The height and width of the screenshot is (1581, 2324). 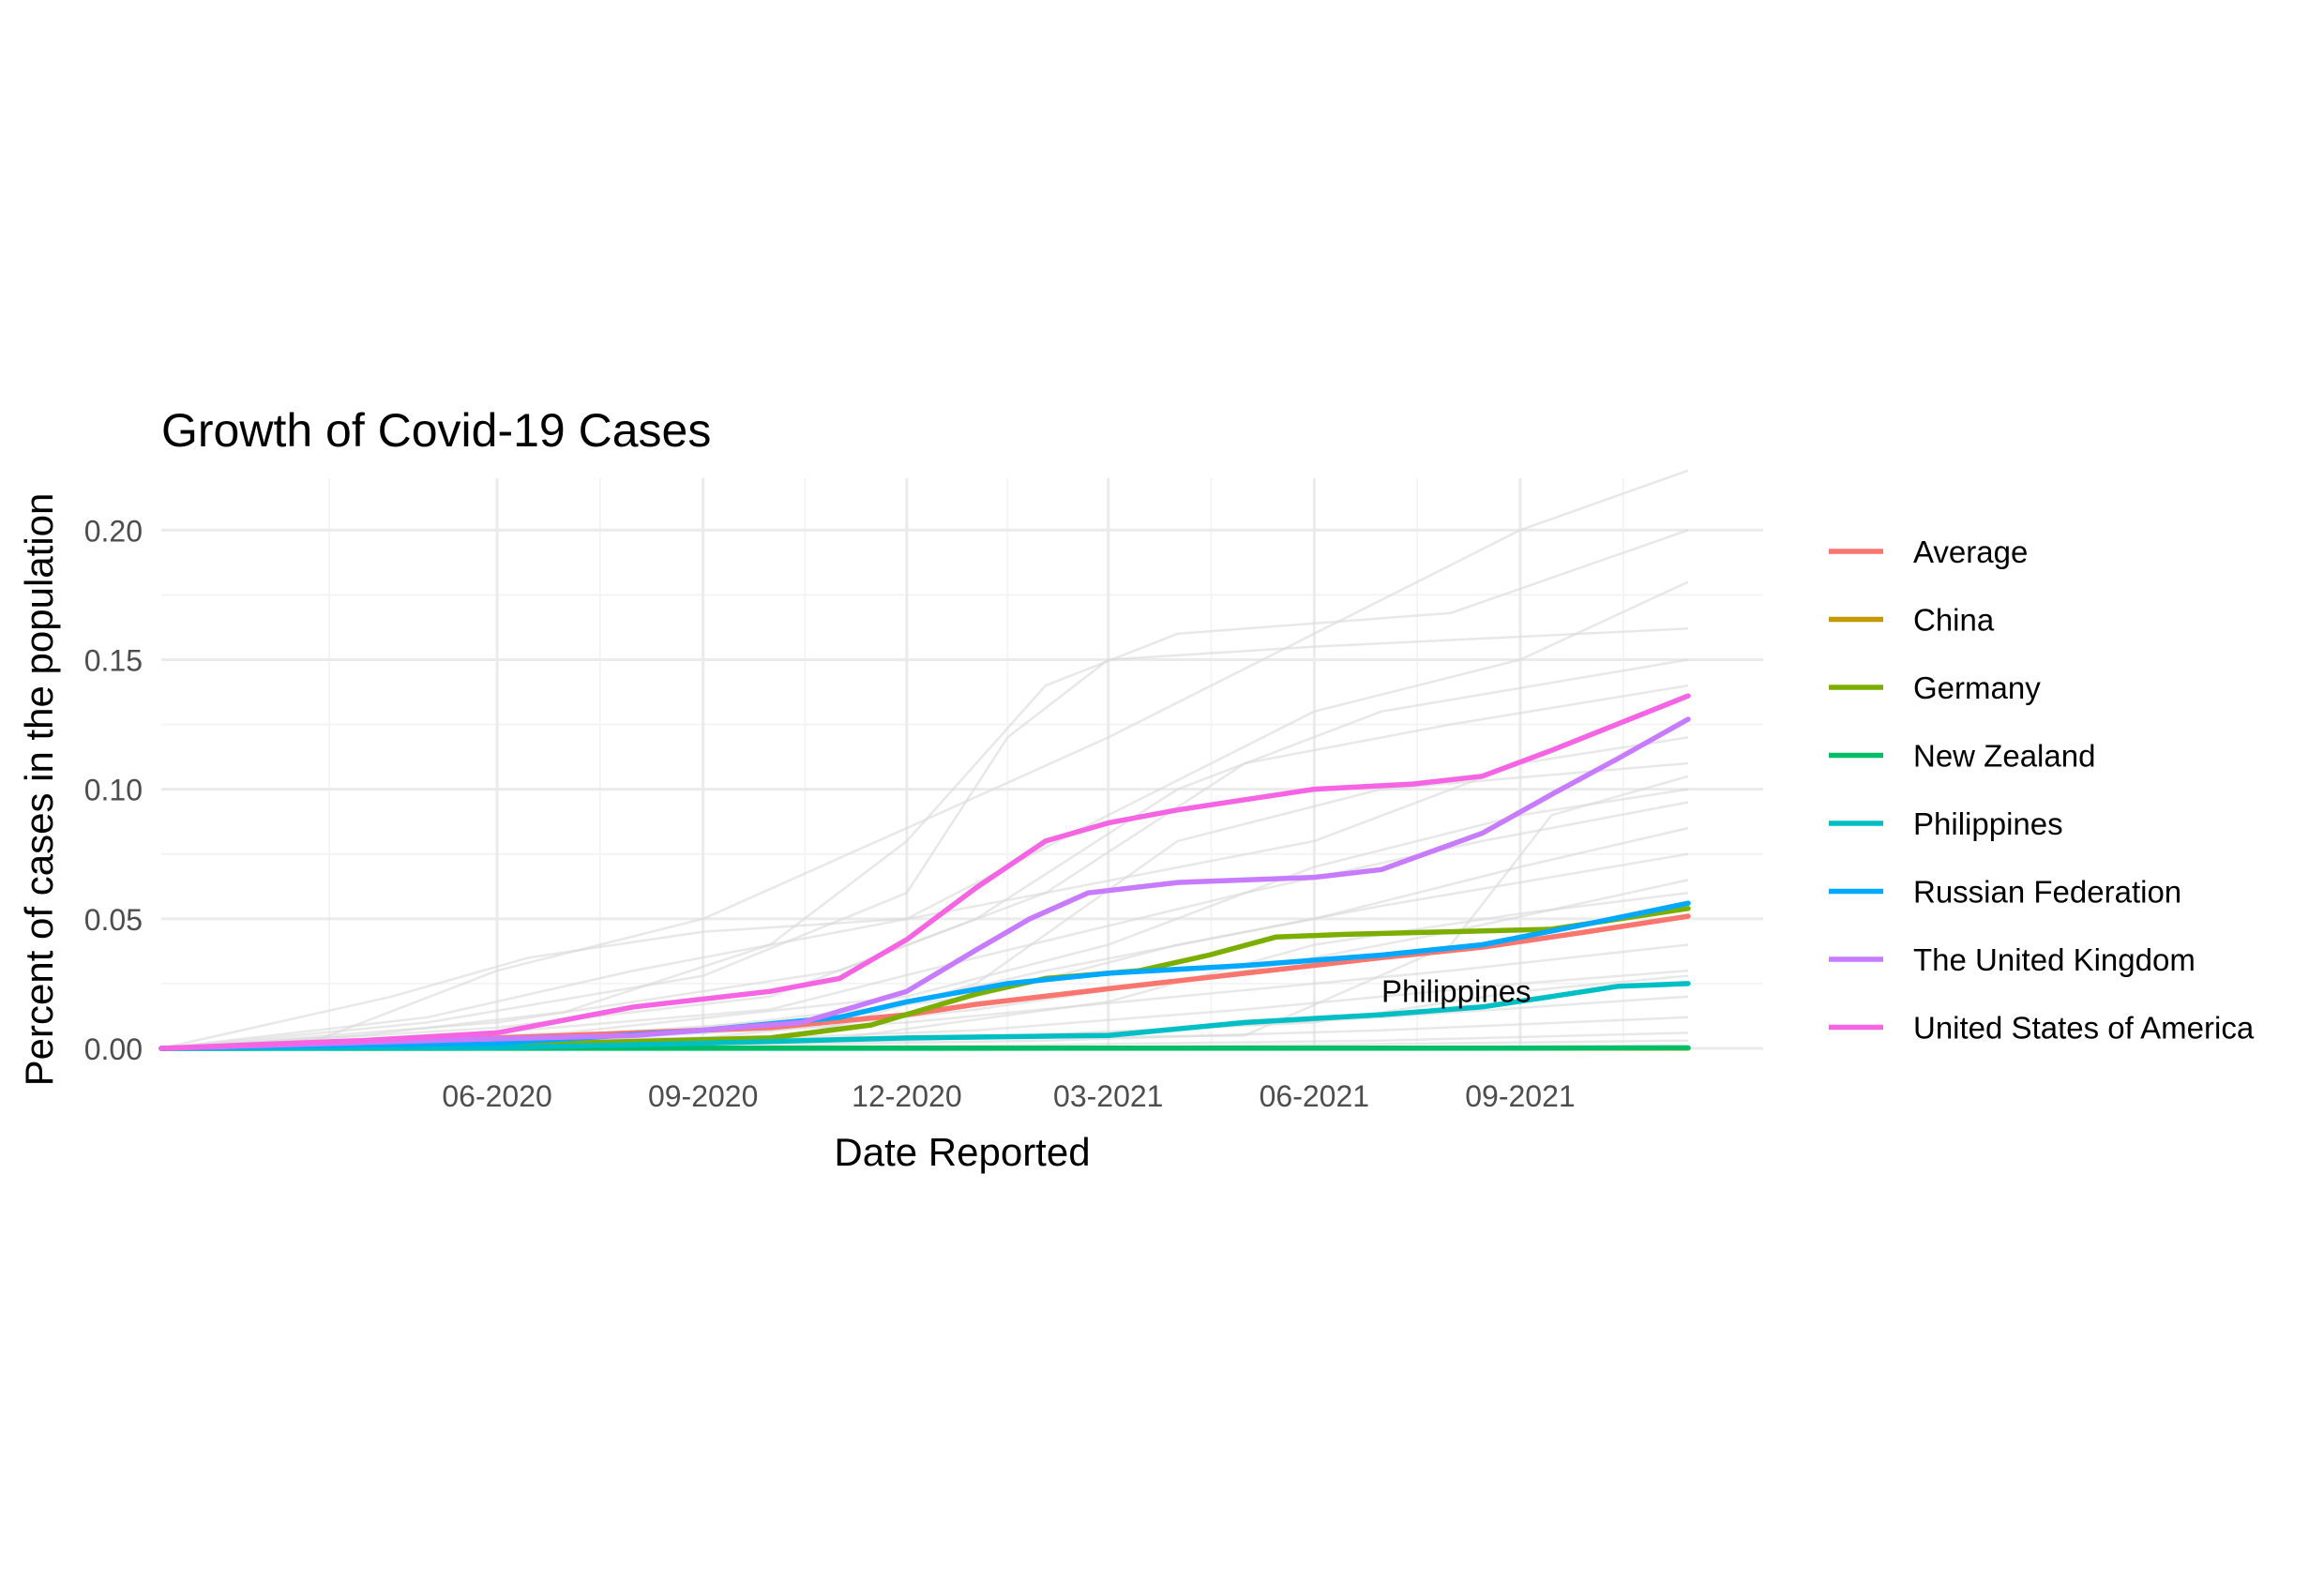 What do you see at coordinates (906, 1096) in the screenshot?
I see `x-tick-label: 12-2020` at bounding box center [906, 1096].